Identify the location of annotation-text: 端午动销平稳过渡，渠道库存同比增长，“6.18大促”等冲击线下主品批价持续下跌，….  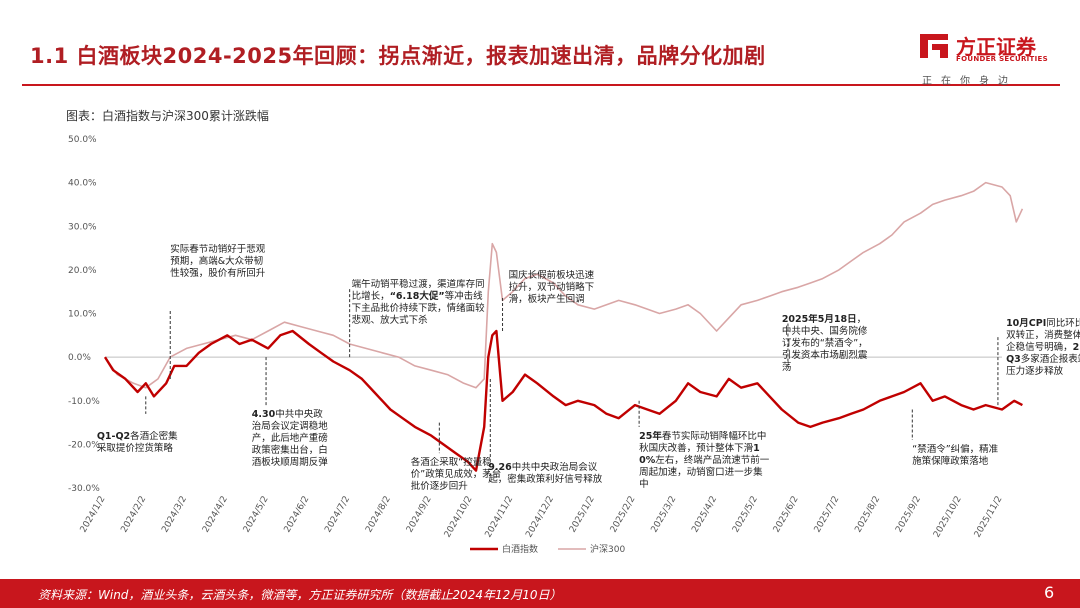
(418, 302).